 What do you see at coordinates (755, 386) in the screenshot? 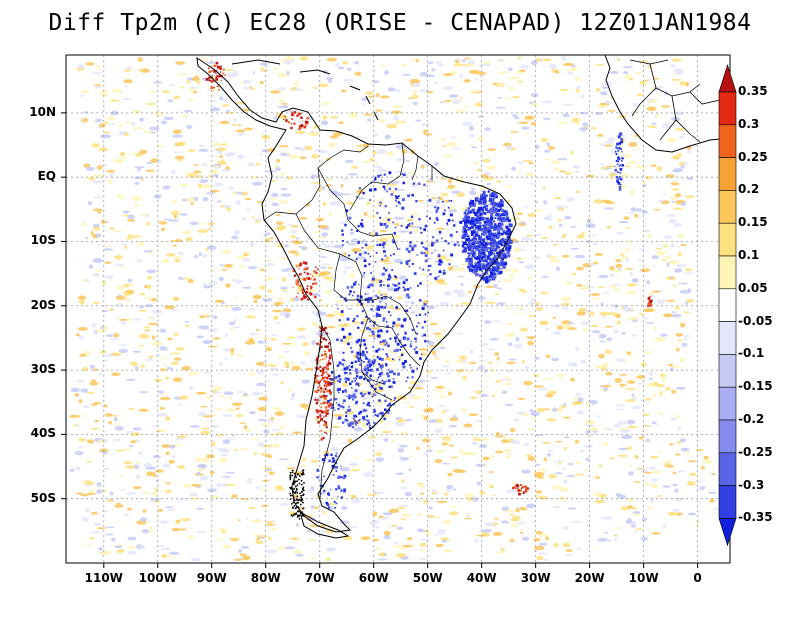
I see `colorbar-label: -0.15` at bounding box center [755, 386].